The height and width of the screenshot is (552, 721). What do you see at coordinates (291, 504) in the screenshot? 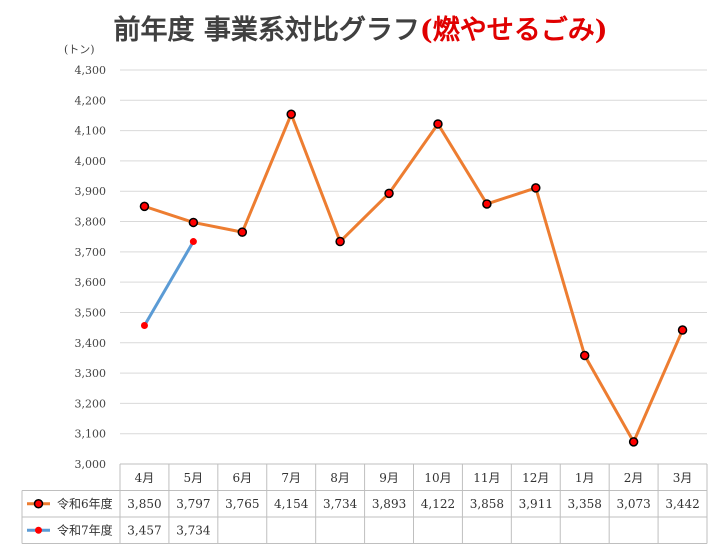
I see `data-table-value: 4,154` at bounding box center [291, 504].